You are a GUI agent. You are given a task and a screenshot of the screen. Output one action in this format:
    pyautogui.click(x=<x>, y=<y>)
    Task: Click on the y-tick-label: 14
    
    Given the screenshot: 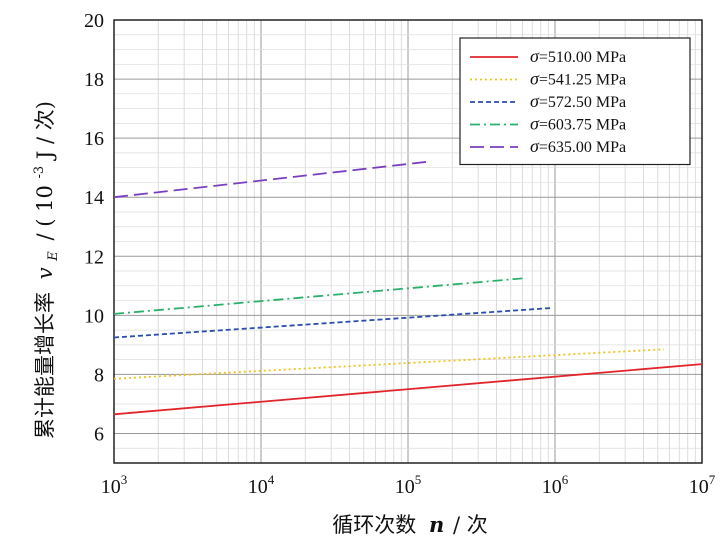 What is the action you would take?
    pyautogui.click(x=94, y=198)
    